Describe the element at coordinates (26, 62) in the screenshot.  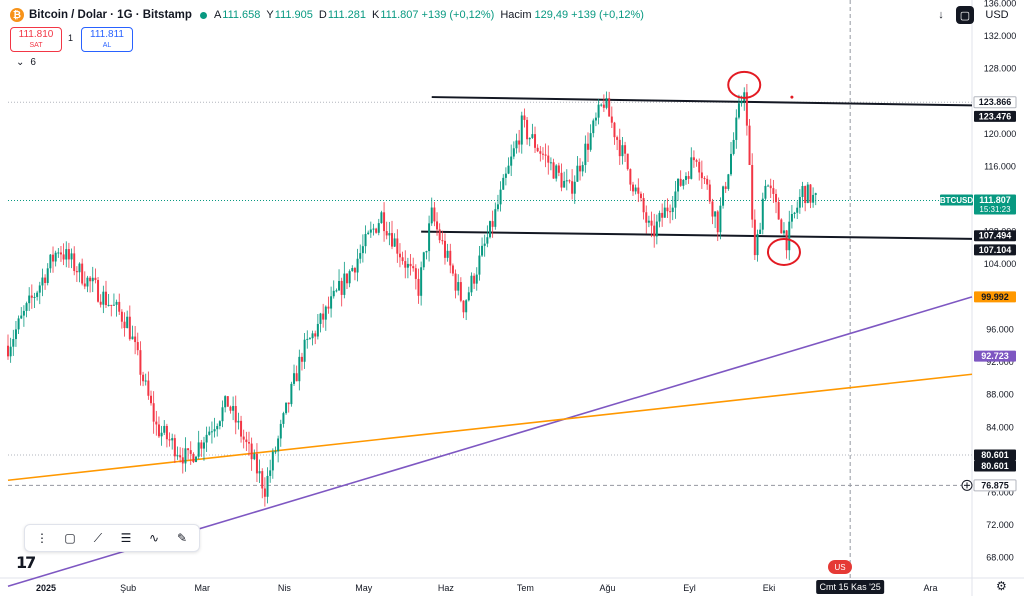
I see `indicator-toggle: ⌄ 6` at that location.